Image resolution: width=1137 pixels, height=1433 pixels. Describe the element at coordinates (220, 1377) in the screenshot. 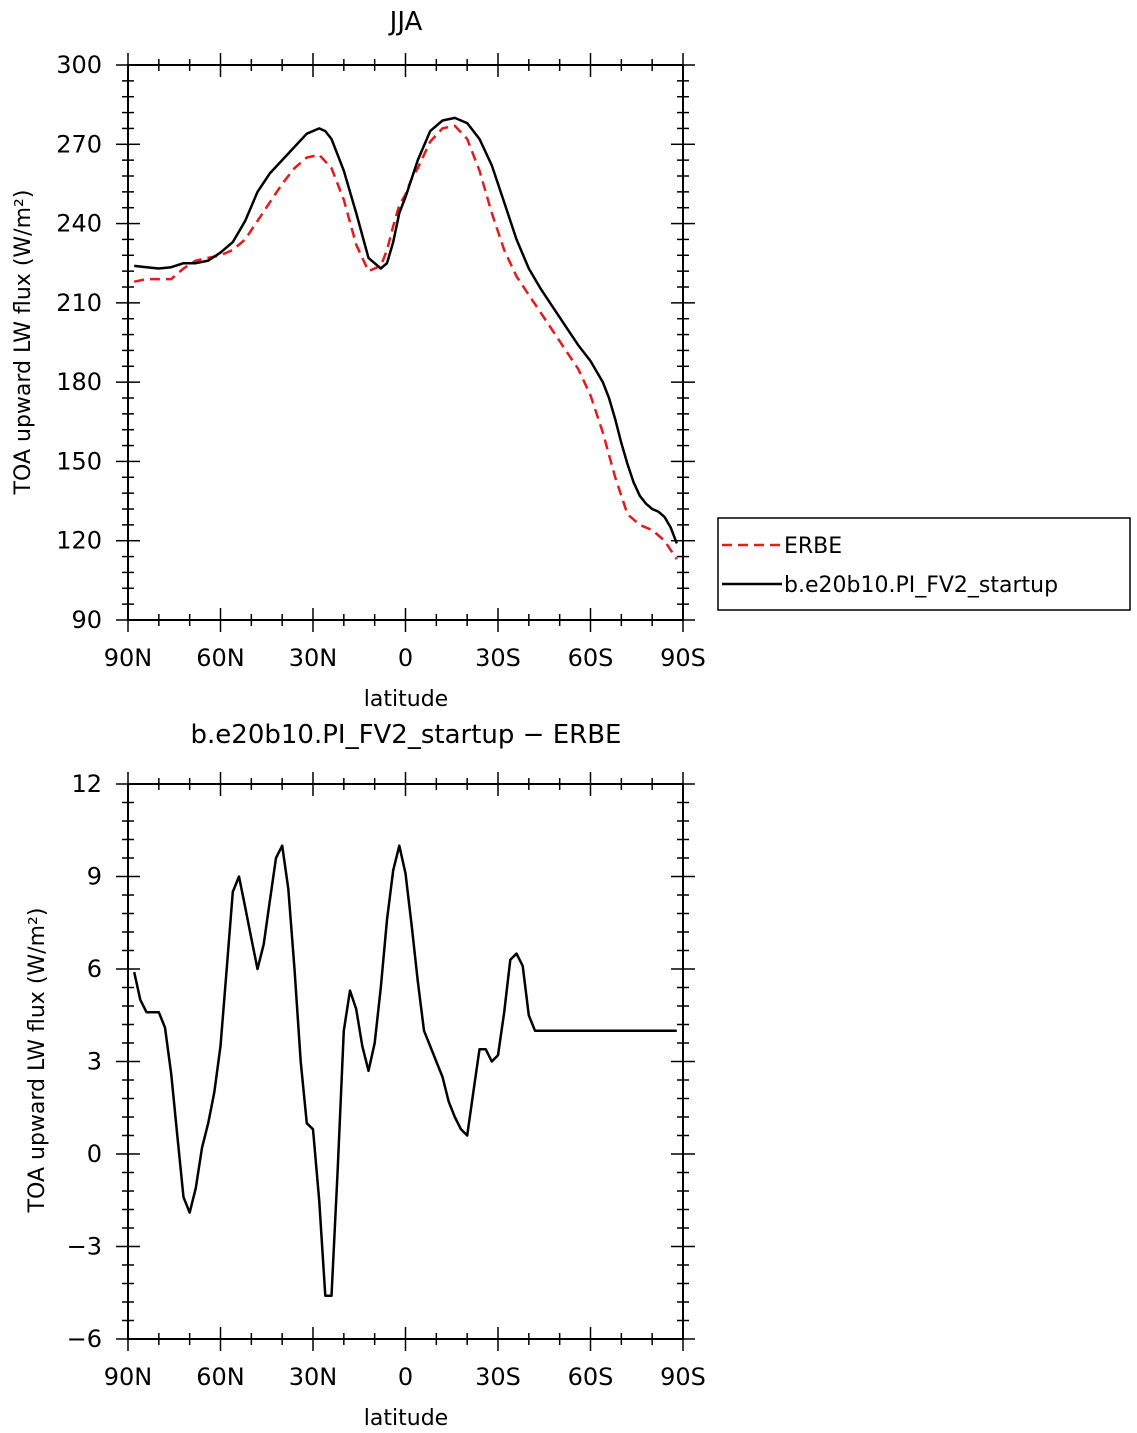

I see `bottom-xtick-label: 60N` at that location.